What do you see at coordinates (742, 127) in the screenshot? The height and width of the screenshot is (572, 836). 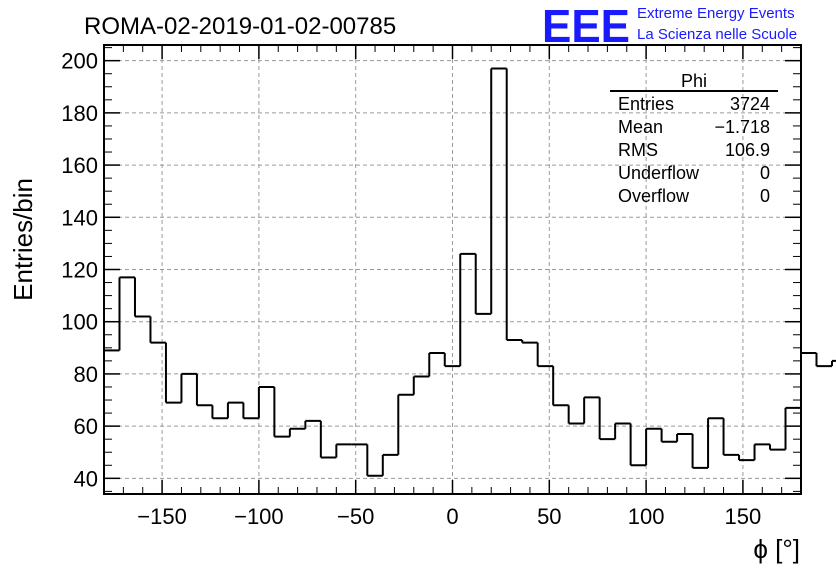 I see `stats-row-value: −1.718` at bounding box center [742, 127].